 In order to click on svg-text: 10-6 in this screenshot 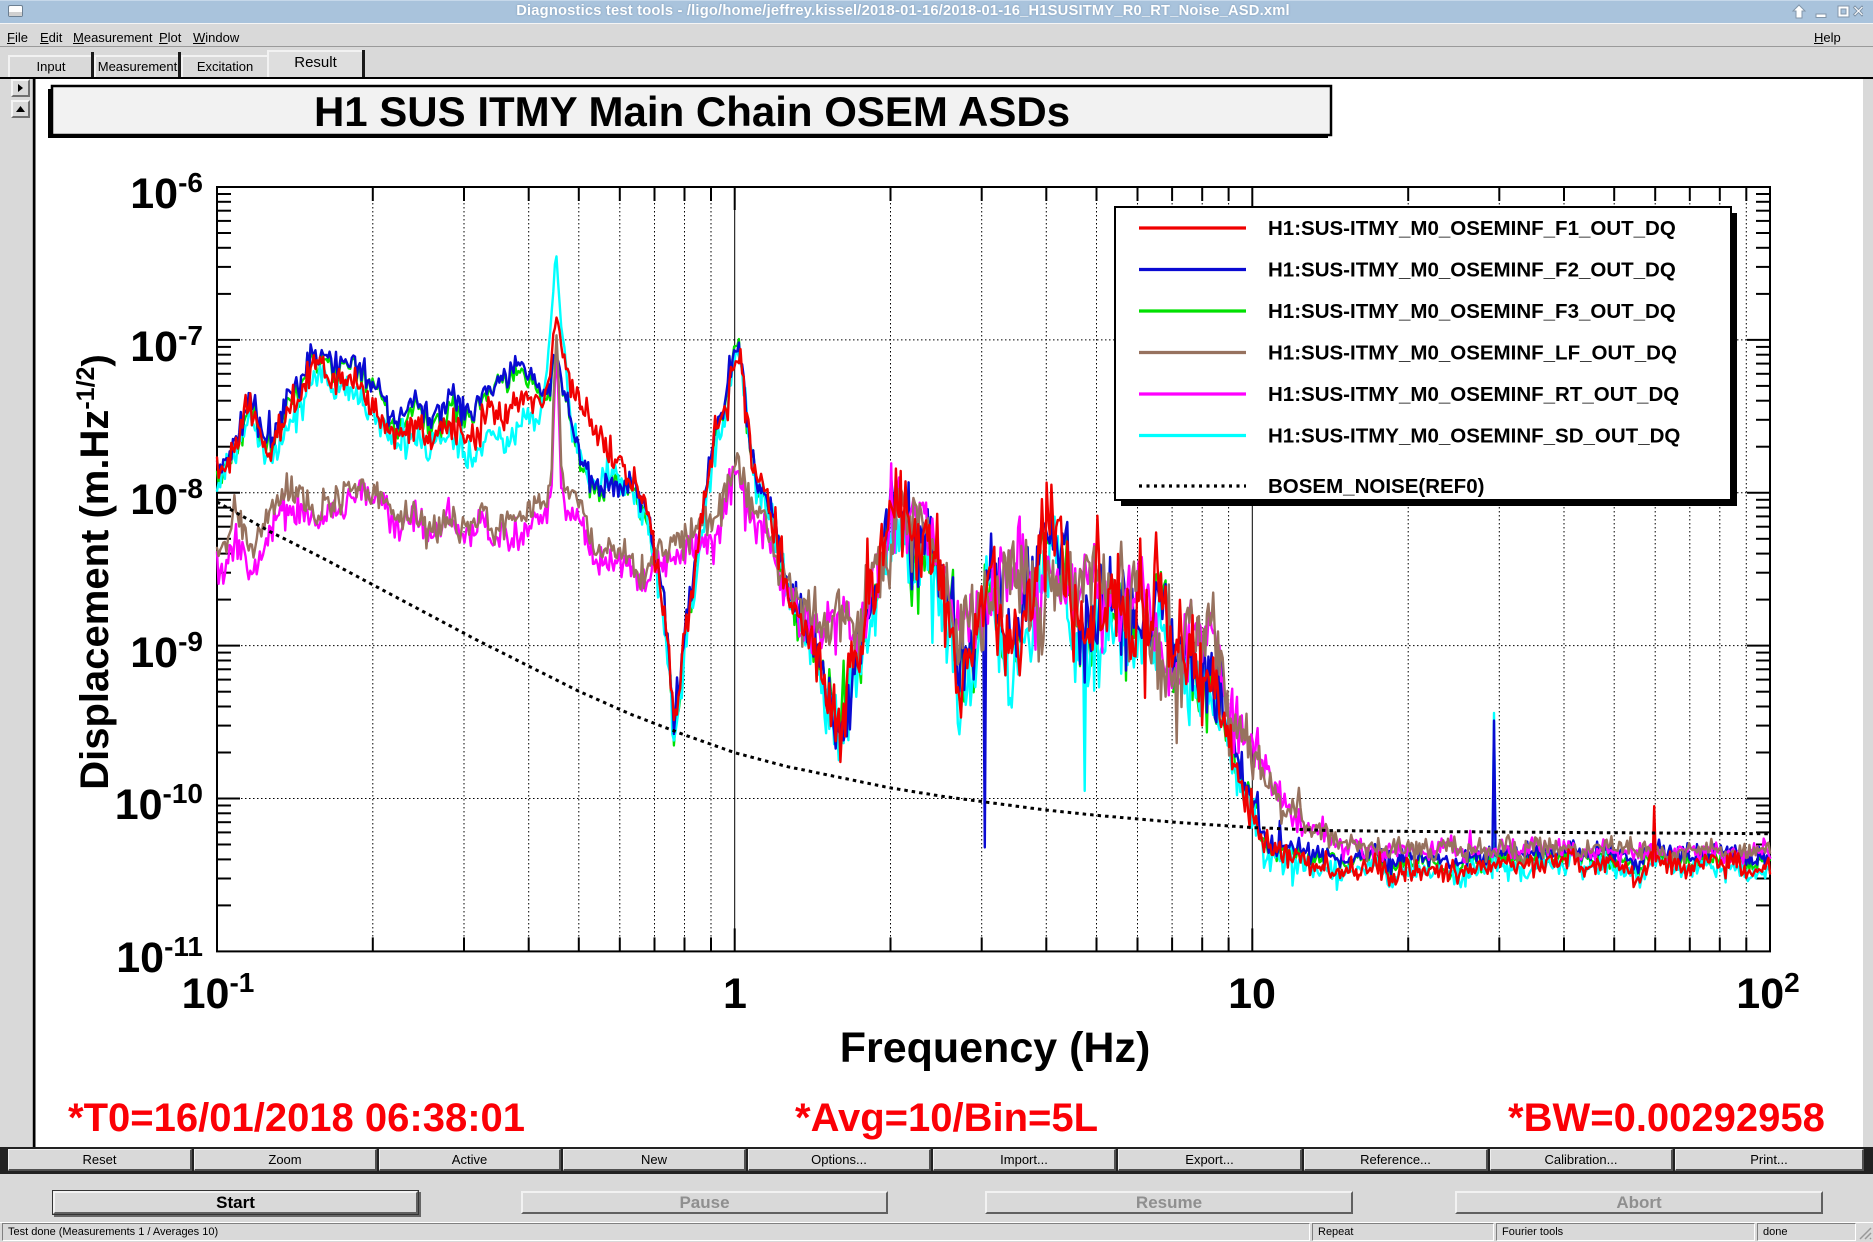, I will do `click(166, 192)`.